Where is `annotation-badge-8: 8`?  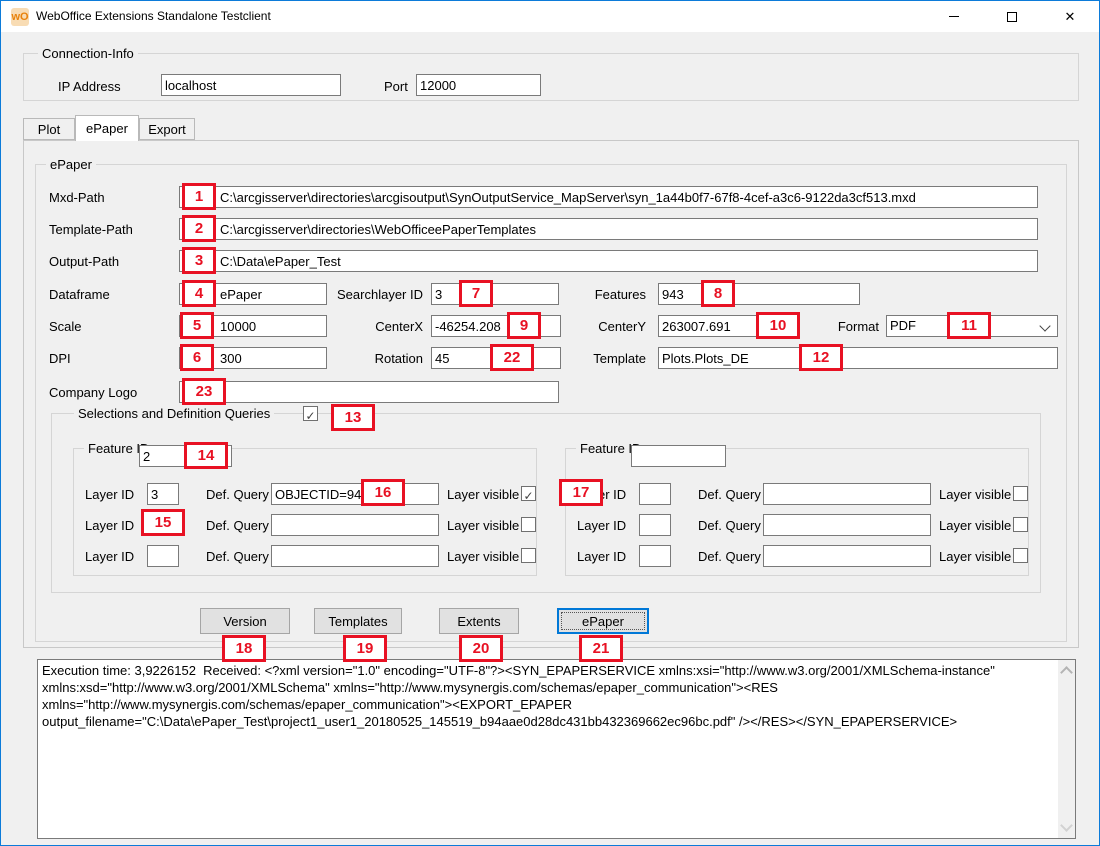 annotation-badge-8: 8 is located at coordinates (718, 293).